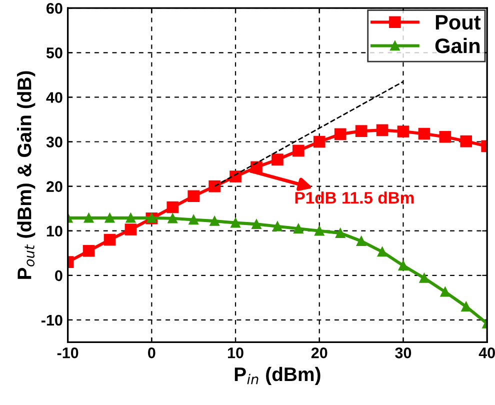 The image size is (495, 405). What do you see at coordinates (354, 197) in the screenshot?
I see `annotation: P1dB 11.5 dBm` at bounding box center [354, 197].